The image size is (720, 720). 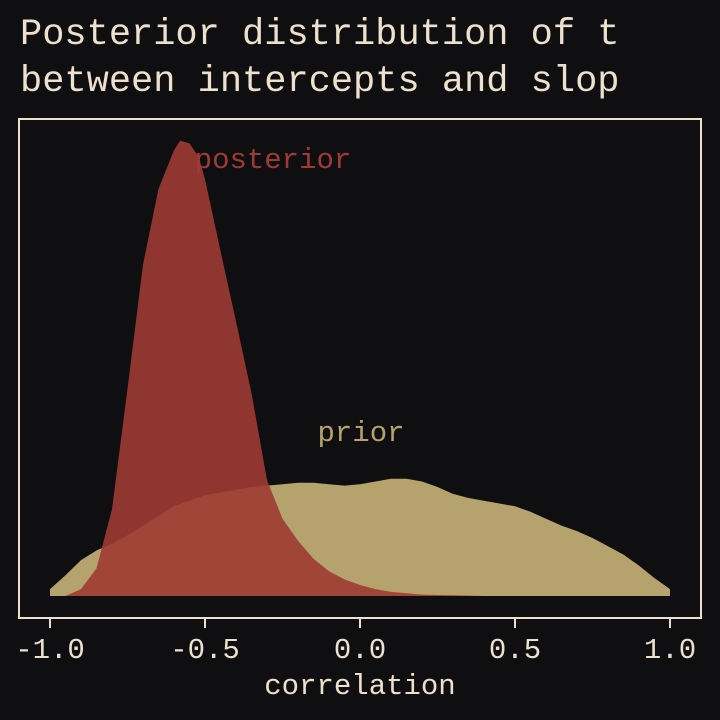 I want to click on series-label-prior: prior, so click(x=360, y=433).